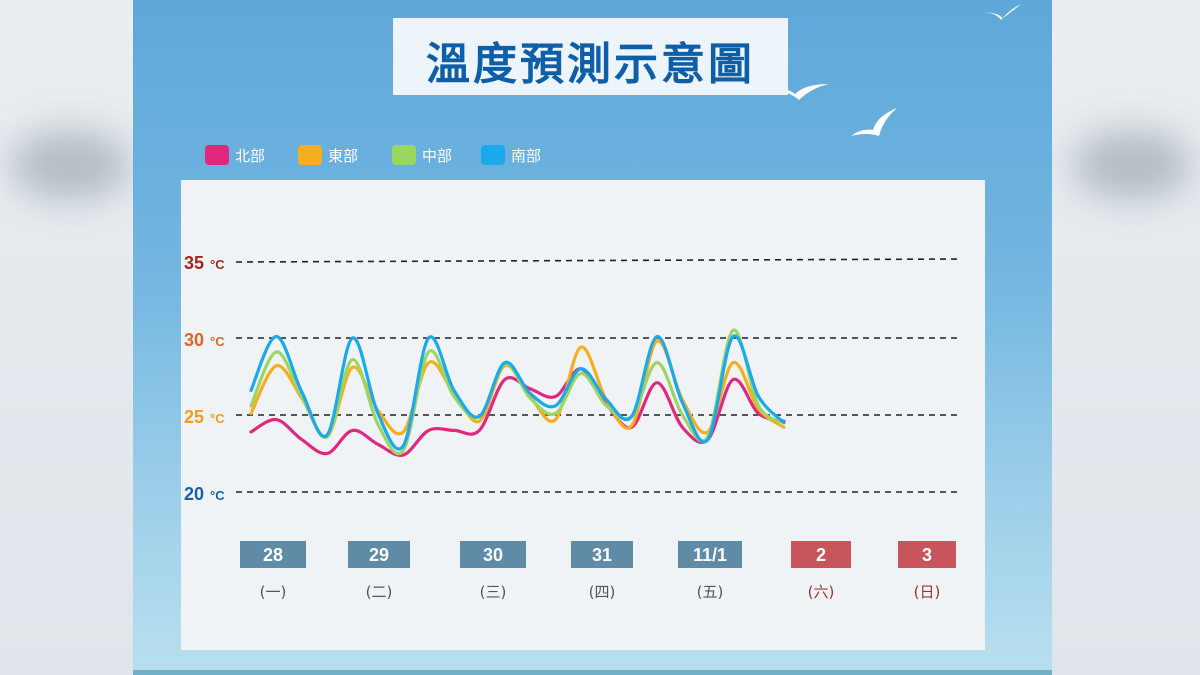 The width and height of the screenshot is (1200, 675). I want to click on legend-item-east: 東部, so click(328, 155).